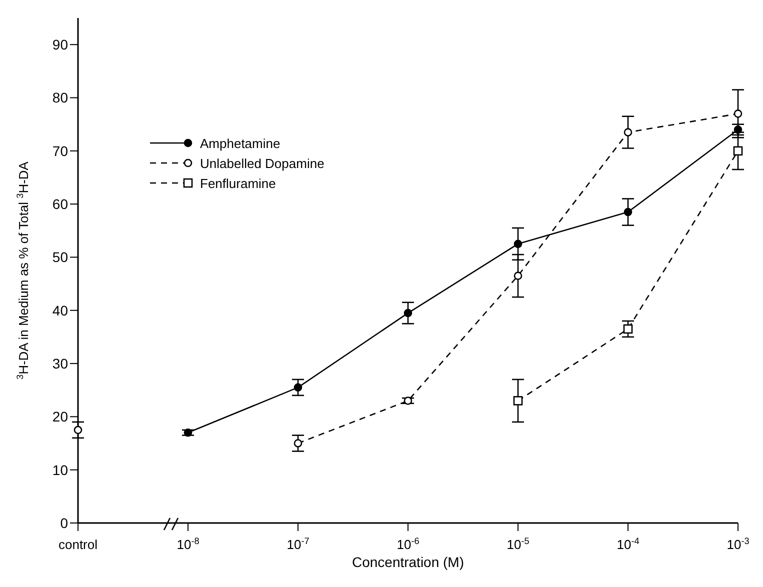 Image resolution: width=763 pixels, height=587 pixels. What do you see at coordinates (64, 522) in the screenshot?
I see `y-tick-label: 0` at bounding box center [64, 522].